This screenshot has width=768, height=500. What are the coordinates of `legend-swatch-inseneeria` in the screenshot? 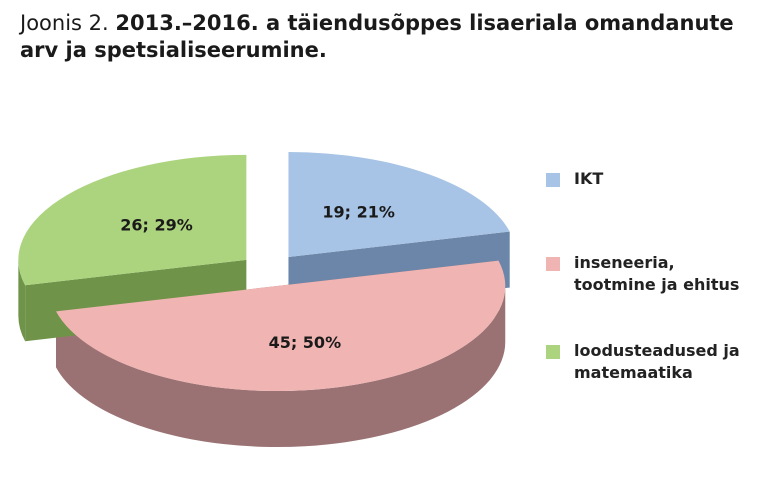 It's located at (553, 264).